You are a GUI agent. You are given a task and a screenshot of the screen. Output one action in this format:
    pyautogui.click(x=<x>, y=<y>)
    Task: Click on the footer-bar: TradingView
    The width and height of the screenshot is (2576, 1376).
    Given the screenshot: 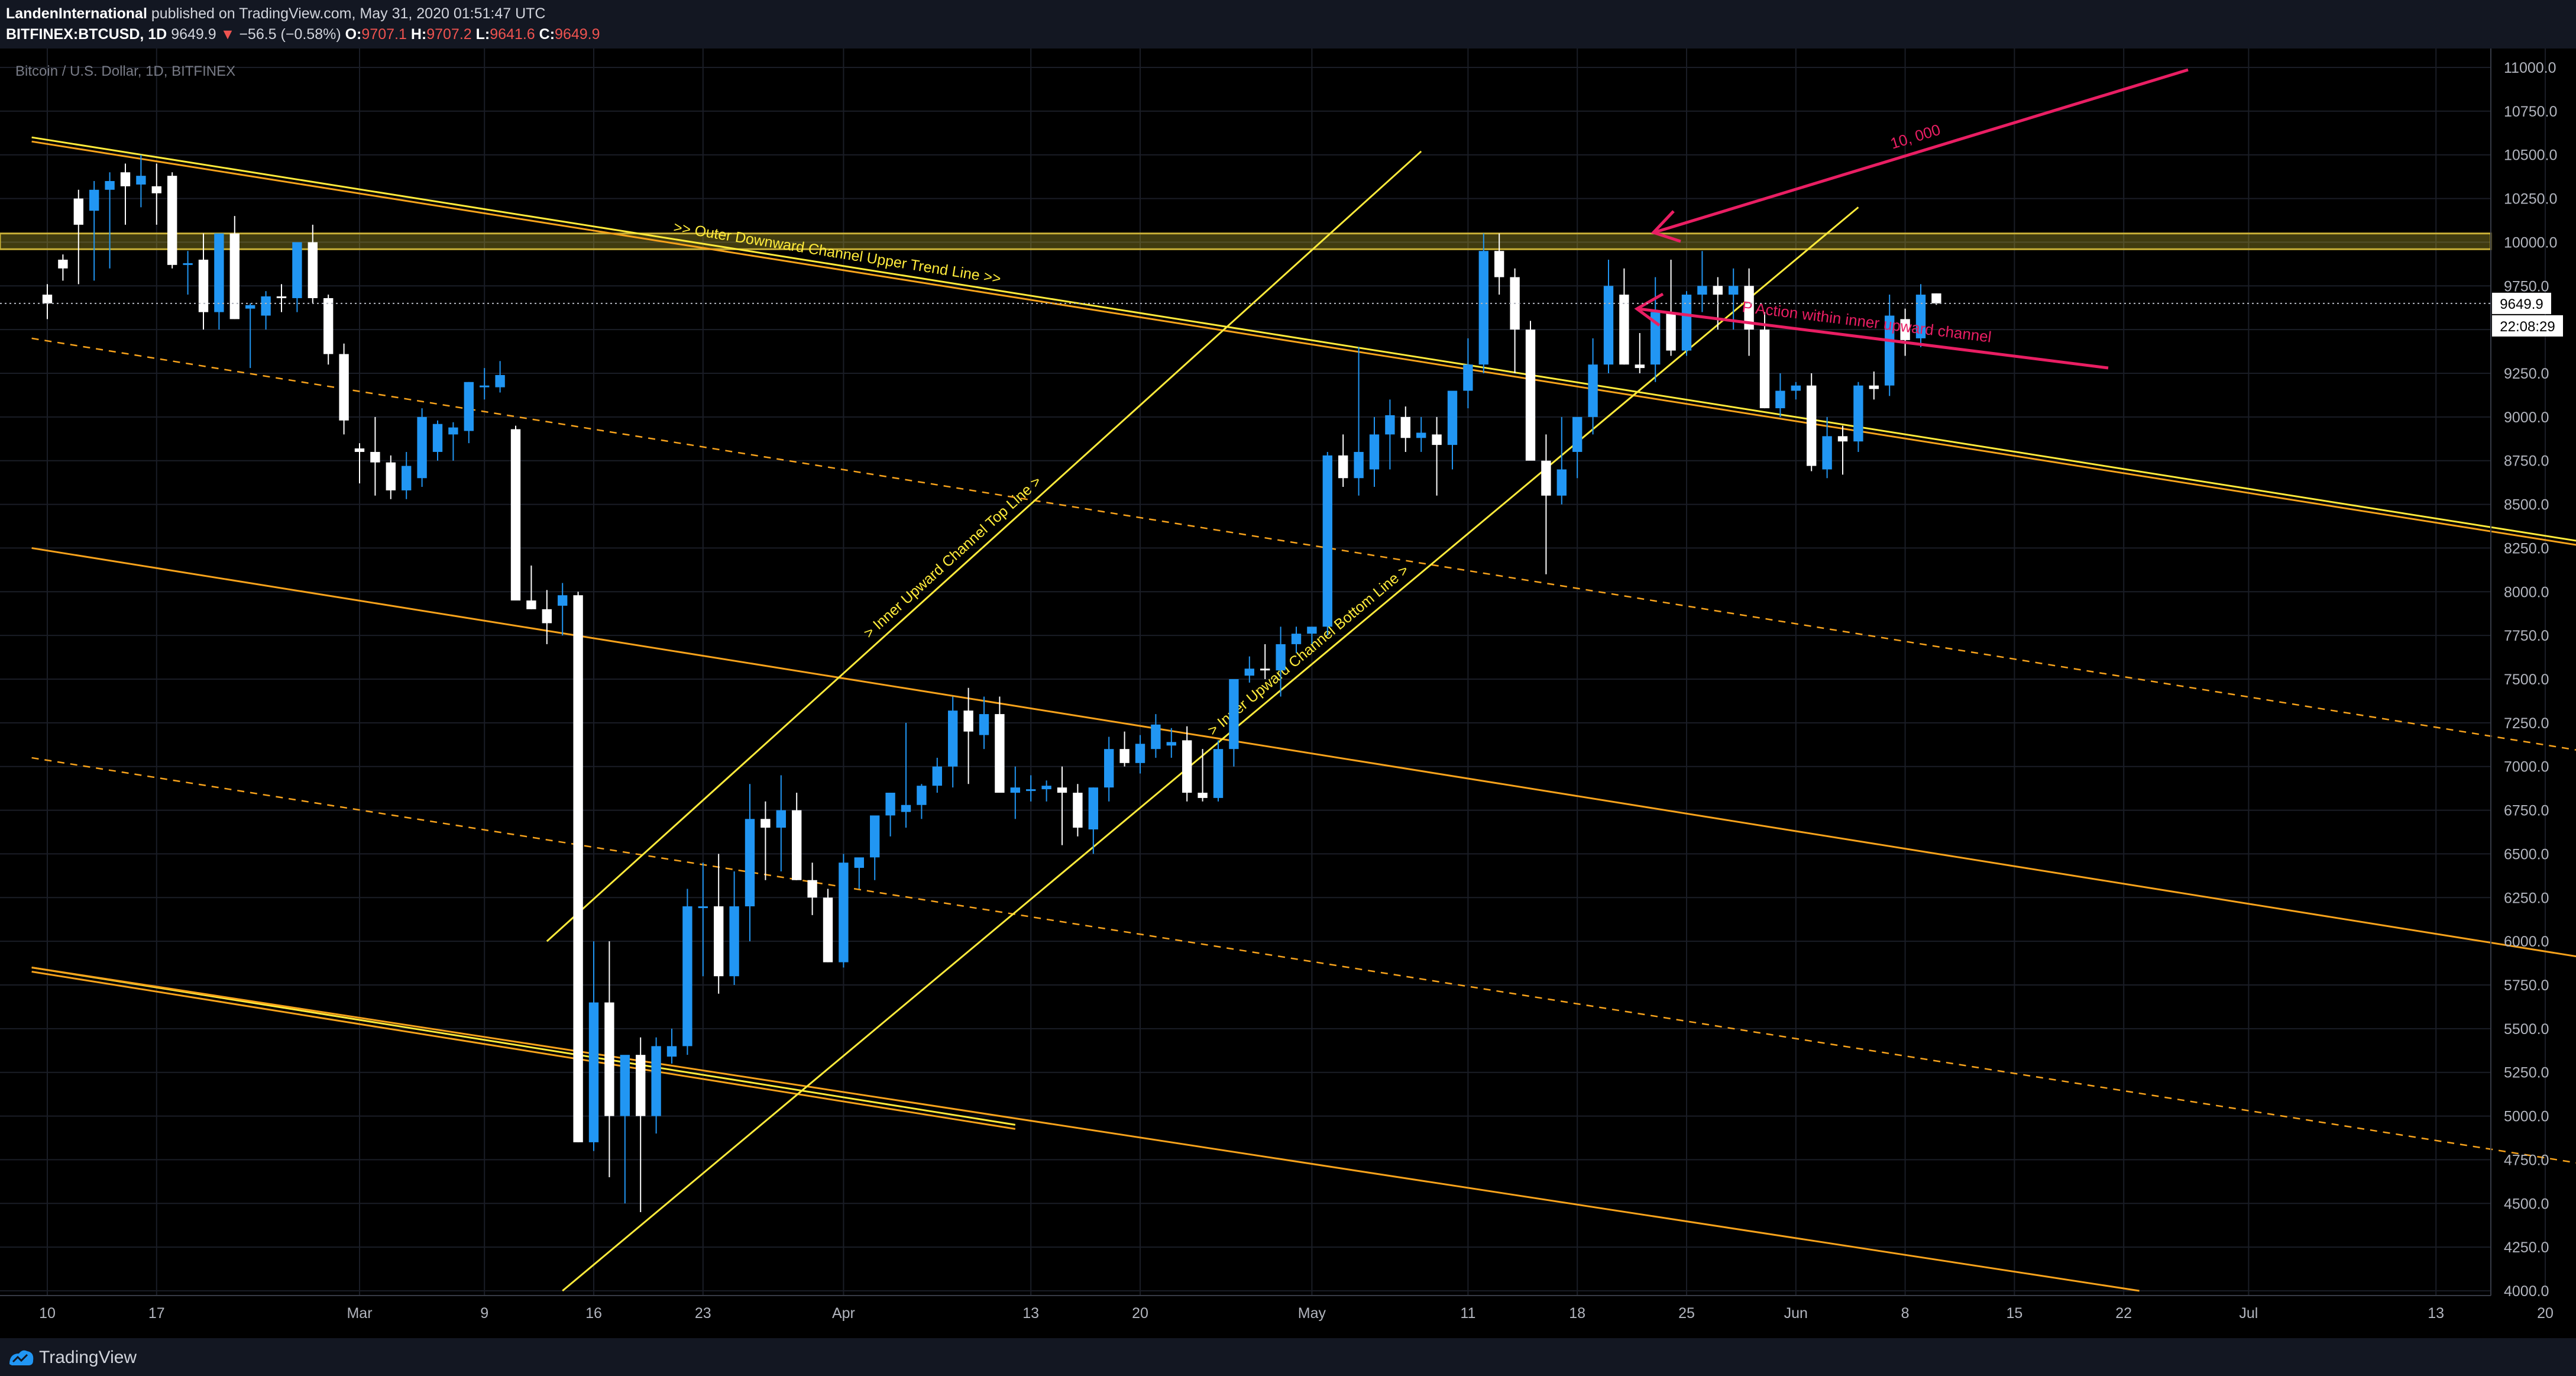 What is the action you would take?
    pyautogui.click(x=1288, y=1357)
    